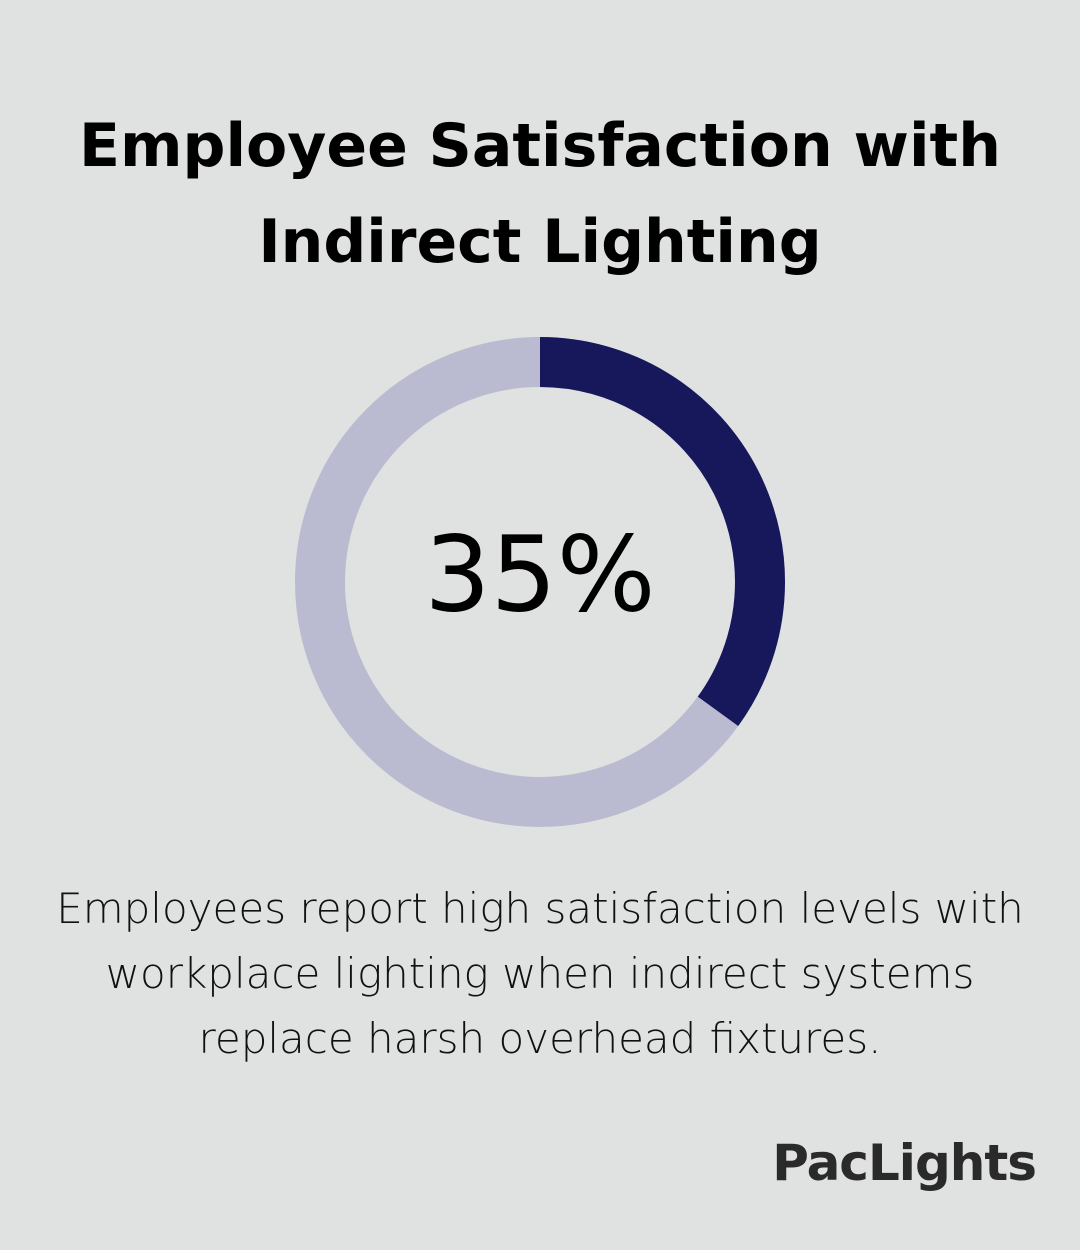  Describe the element at coordinates (662, 531) in the screenshot. I see `donut-segment` at that location.